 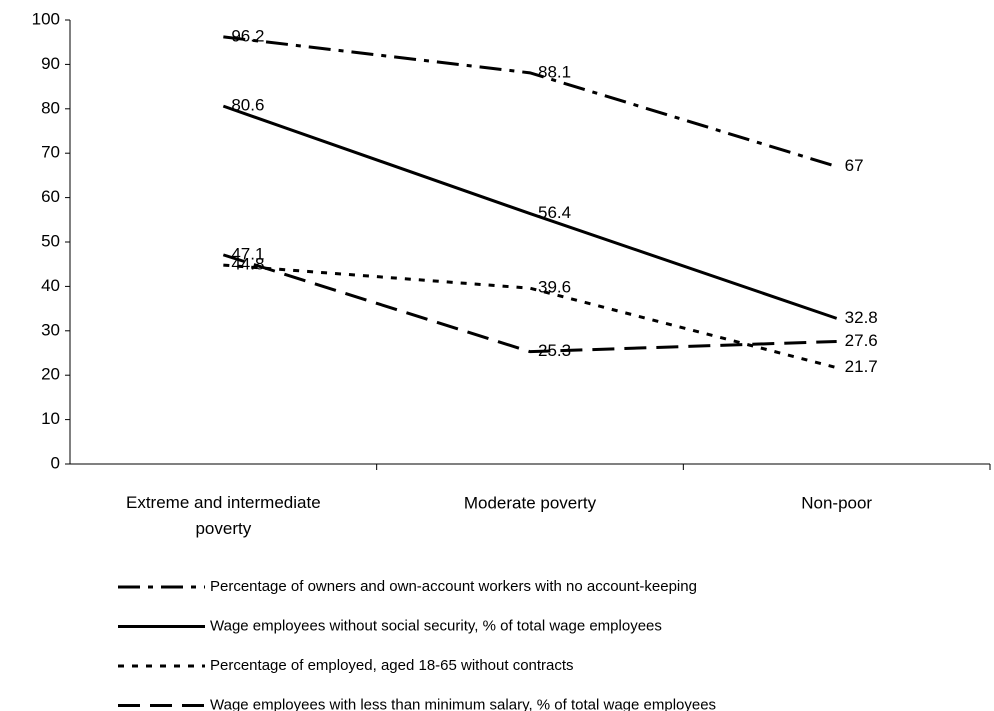 What do you see at coordinates (50, 63) in the screenshot?
I see `y-tick-label: 90` at bounding box center [50, 63].